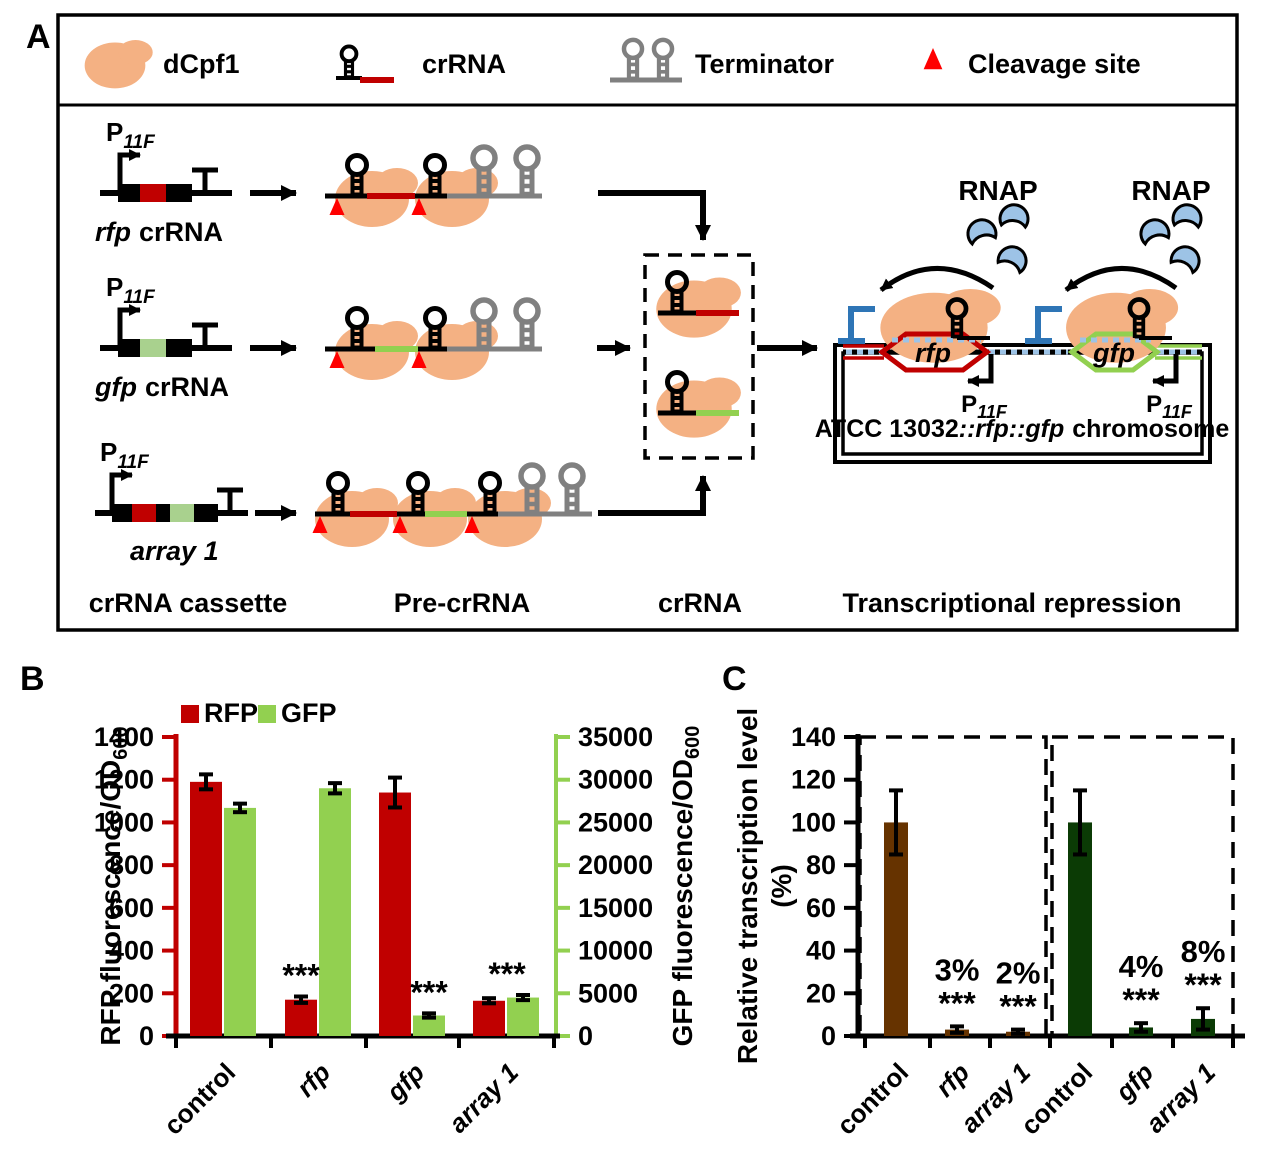  I want to click on left-tick-label: 1400, so click(124, 737).